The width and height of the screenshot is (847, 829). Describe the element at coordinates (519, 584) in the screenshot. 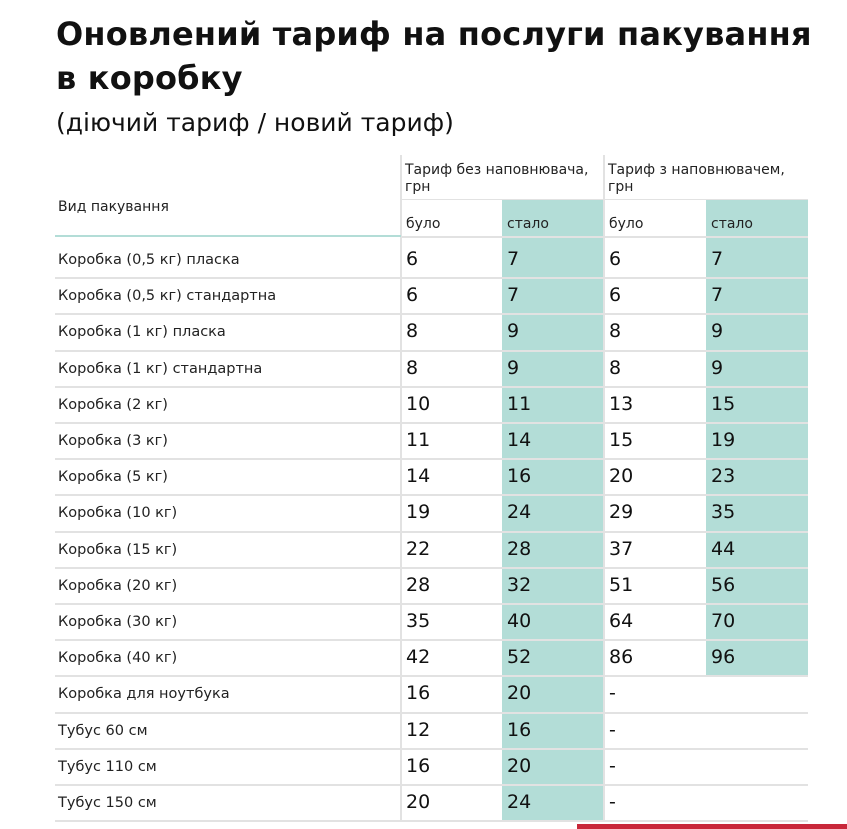

I see `cell-value: 32` at that location.